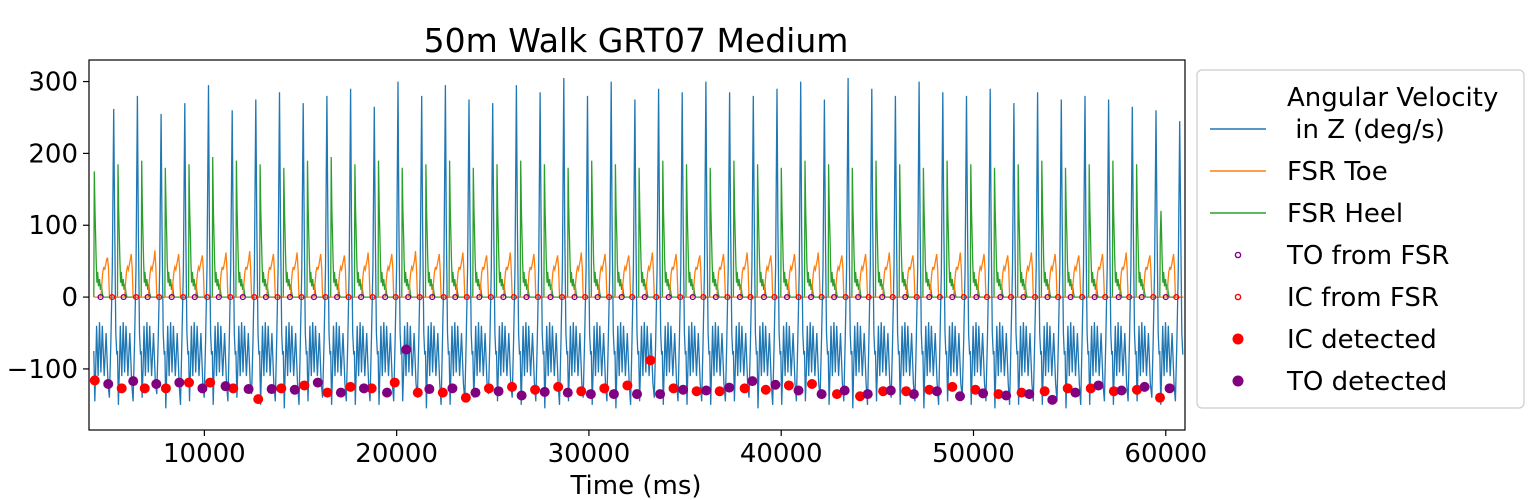 This screenshot has height=500, width=1539. I want to click on legend-item-to-from-fsr: TO from FSR, so click(1341, 256).